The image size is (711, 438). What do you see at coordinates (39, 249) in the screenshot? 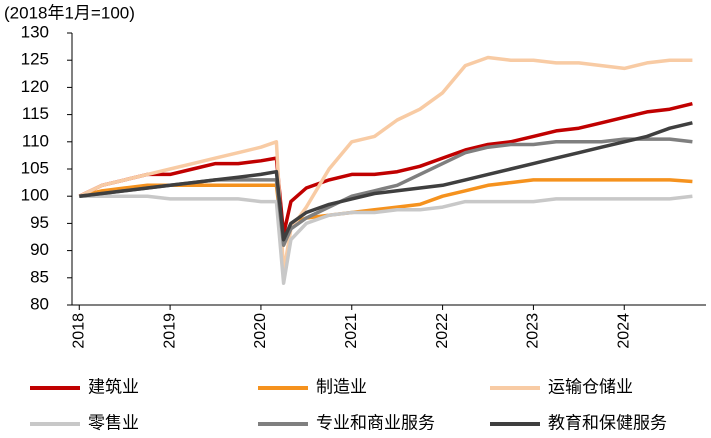
I see `y-tick-label: 90` at bounding box center [39, 249].